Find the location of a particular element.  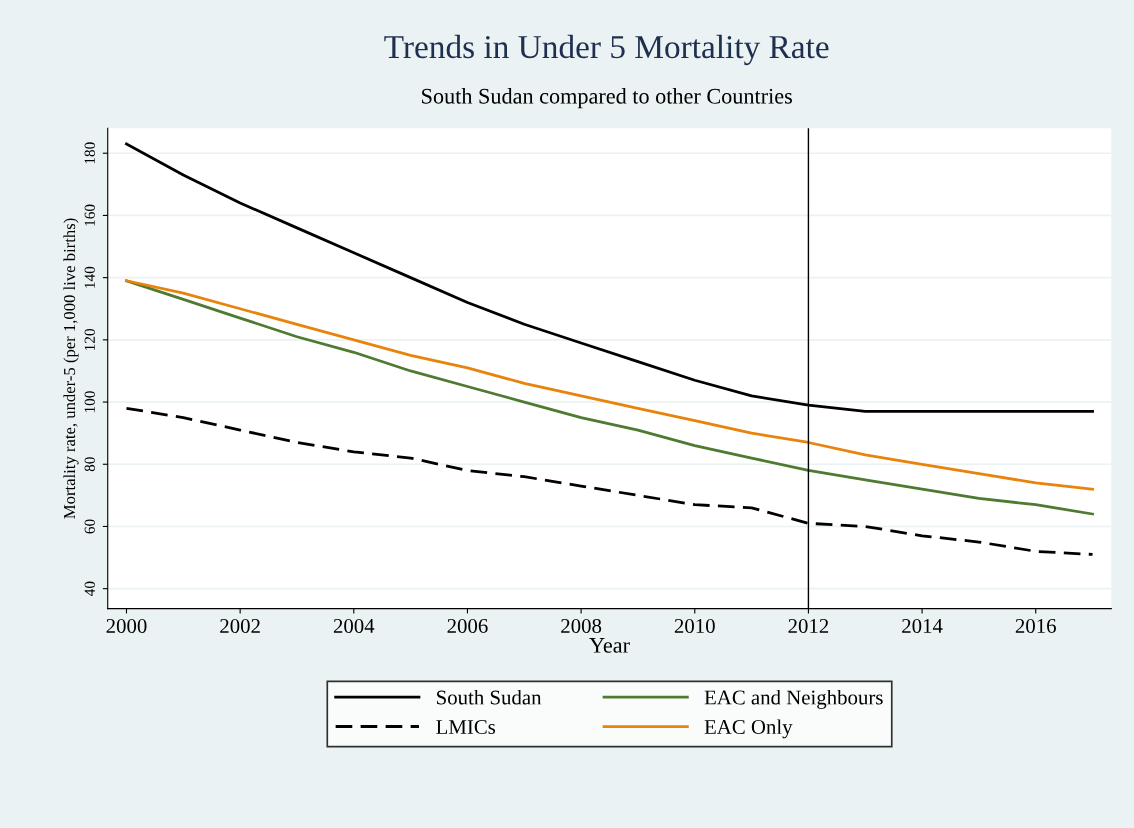

x-tick-label: 2004 is located at coordinates (354, 625).